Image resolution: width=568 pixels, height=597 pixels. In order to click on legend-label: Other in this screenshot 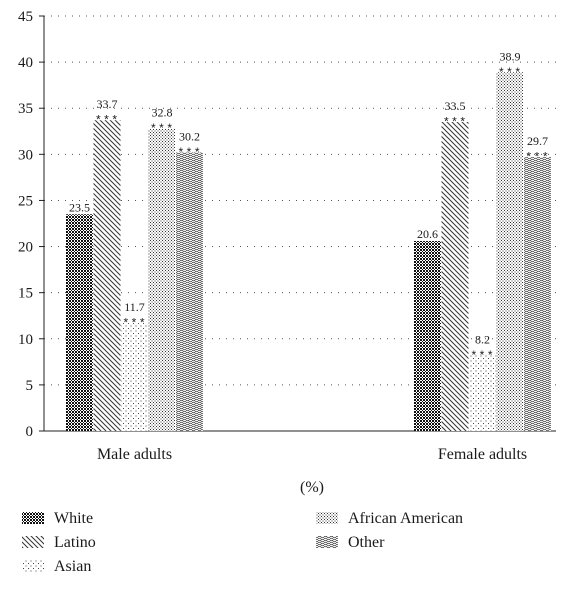, I will do `click(366, 542)`.